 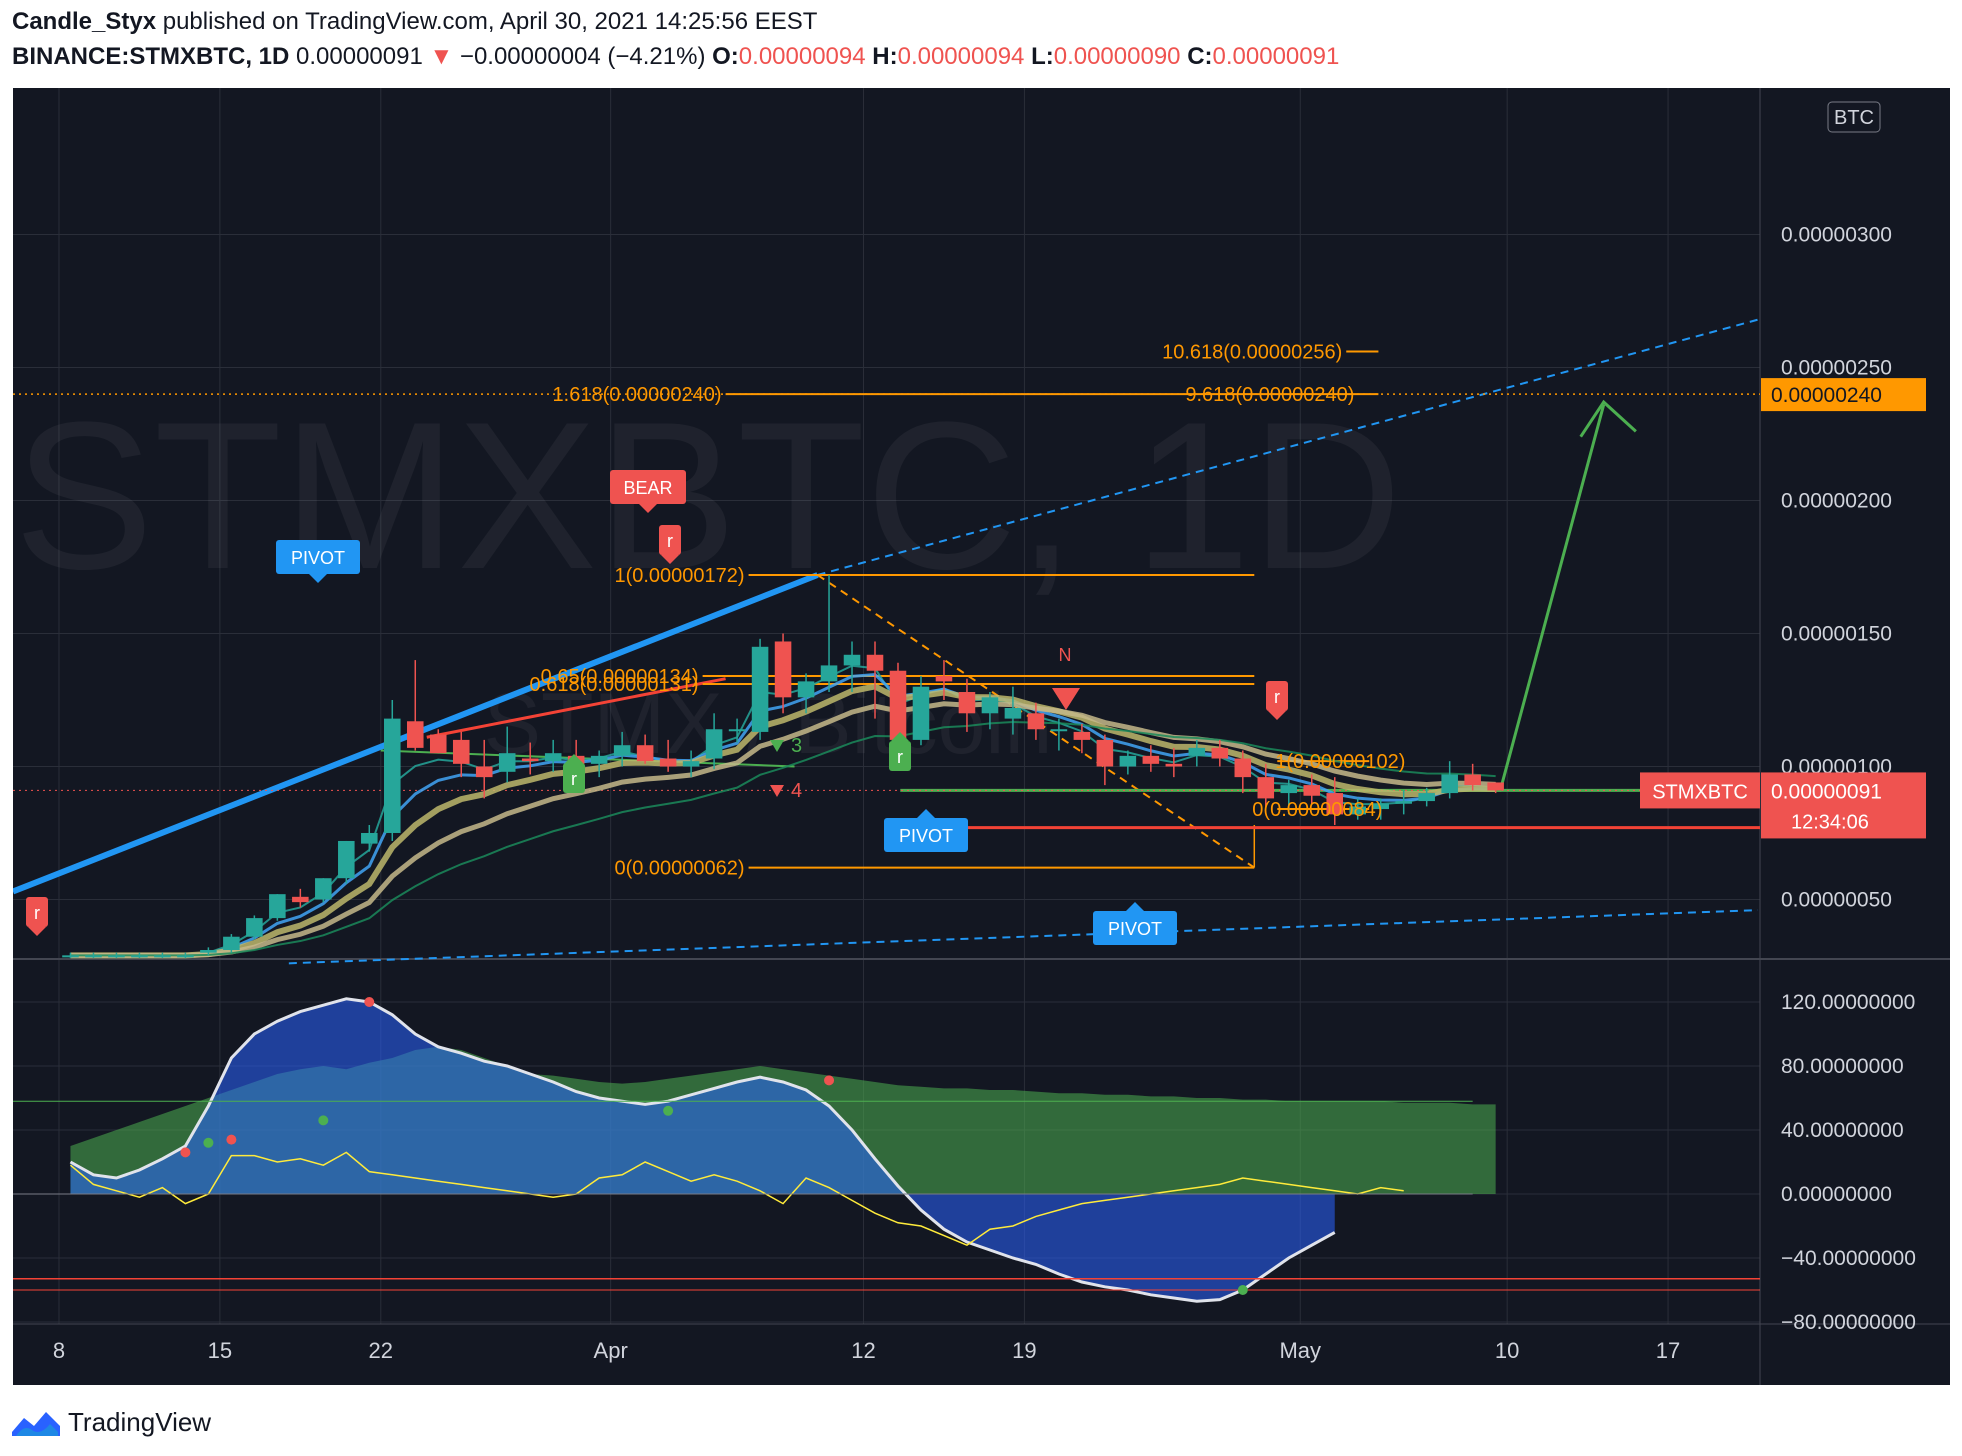 I want to click on currency-badge: BTC, so click(x=1854, y=117).